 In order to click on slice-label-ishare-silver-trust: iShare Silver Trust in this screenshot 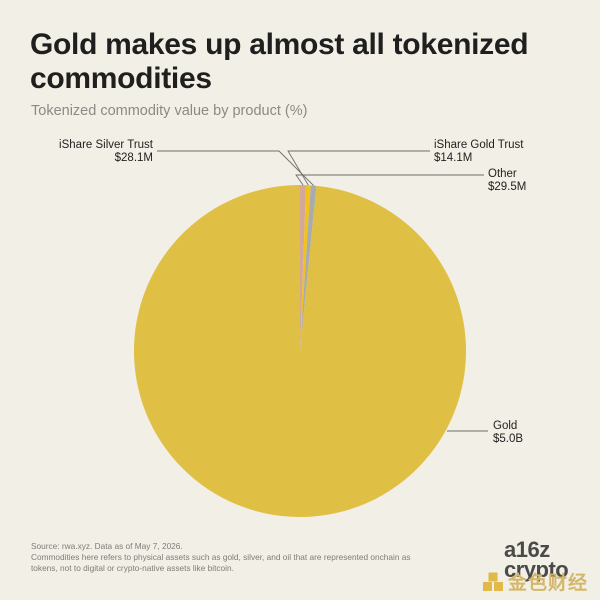, I will do `click(106, 145)`.